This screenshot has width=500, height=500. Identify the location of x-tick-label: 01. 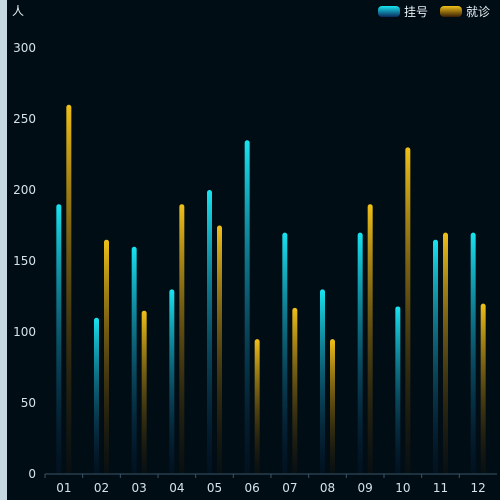
(63, 488).